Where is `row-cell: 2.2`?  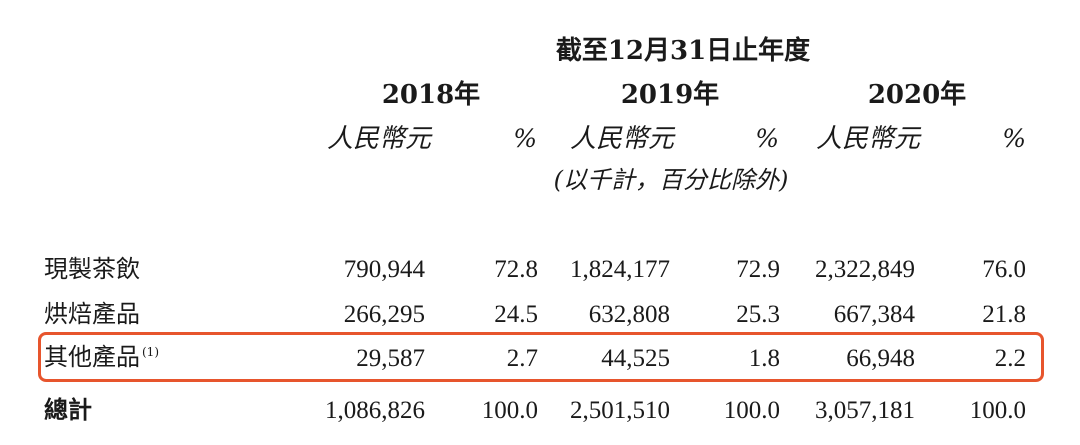 row-cell: 2.2 is located at coordinates (1010, 358).